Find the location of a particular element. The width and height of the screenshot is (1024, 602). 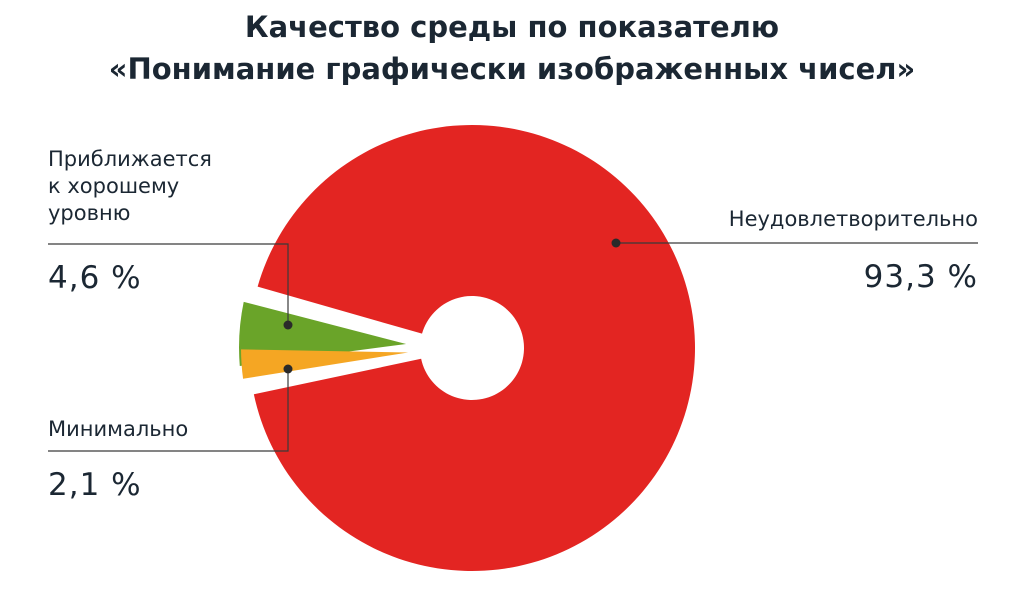

label-unsatisfactory: Неудовлетворительно is located at coordinates (853, 219).